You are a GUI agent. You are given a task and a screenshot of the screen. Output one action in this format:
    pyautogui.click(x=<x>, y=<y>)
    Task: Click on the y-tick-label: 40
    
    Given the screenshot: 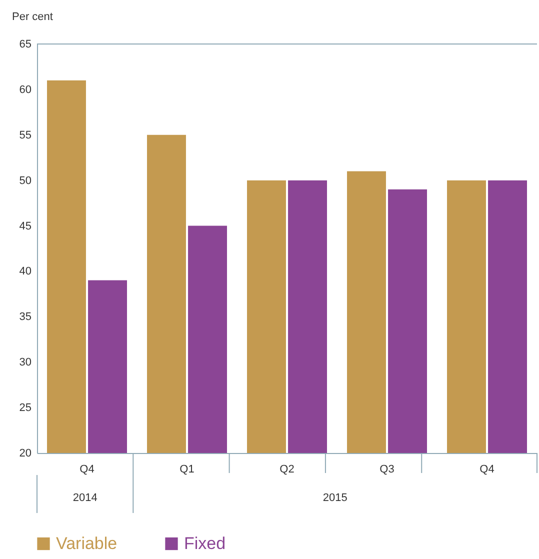 What is the action you would take?
    pyautogui.click(x=25, y=272)
    